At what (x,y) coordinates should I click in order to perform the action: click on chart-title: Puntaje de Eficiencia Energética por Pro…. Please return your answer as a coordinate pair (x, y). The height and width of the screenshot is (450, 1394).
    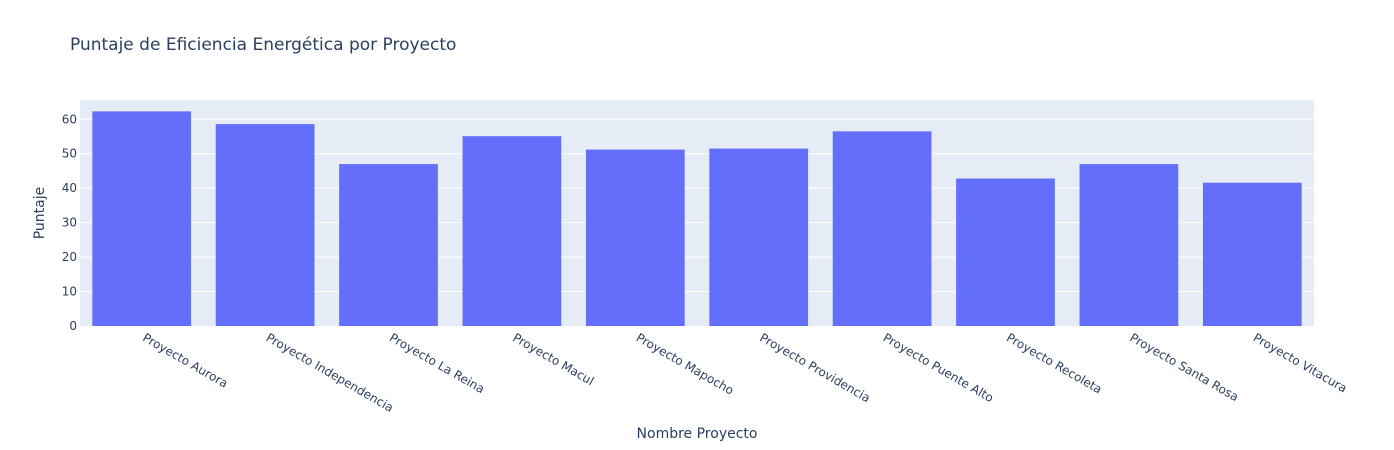
    Looking at the image, I should click on (263, 45).